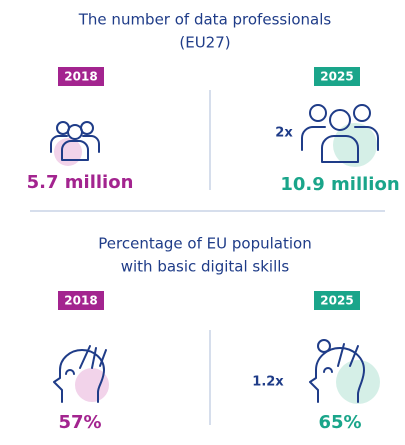  Describe the element at coordinates (79, 422) in the screenshot. I see `value-text: 57%` at that location.